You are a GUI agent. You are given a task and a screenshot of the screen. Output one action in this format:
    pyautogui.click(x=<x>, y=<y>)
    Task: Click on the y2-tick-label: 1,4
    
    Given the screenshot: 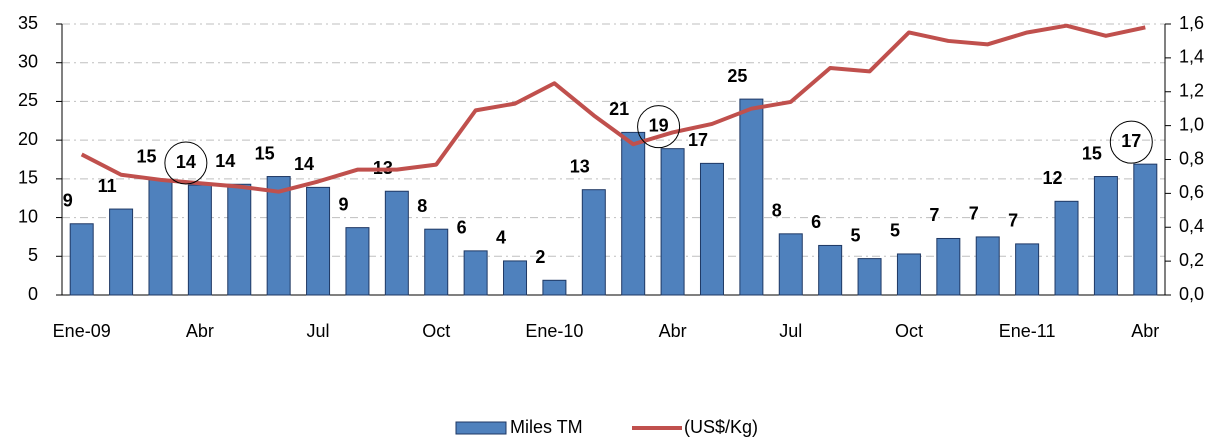 What is the action you would take?
    pyautogui.click(x=1191, y=57)
    